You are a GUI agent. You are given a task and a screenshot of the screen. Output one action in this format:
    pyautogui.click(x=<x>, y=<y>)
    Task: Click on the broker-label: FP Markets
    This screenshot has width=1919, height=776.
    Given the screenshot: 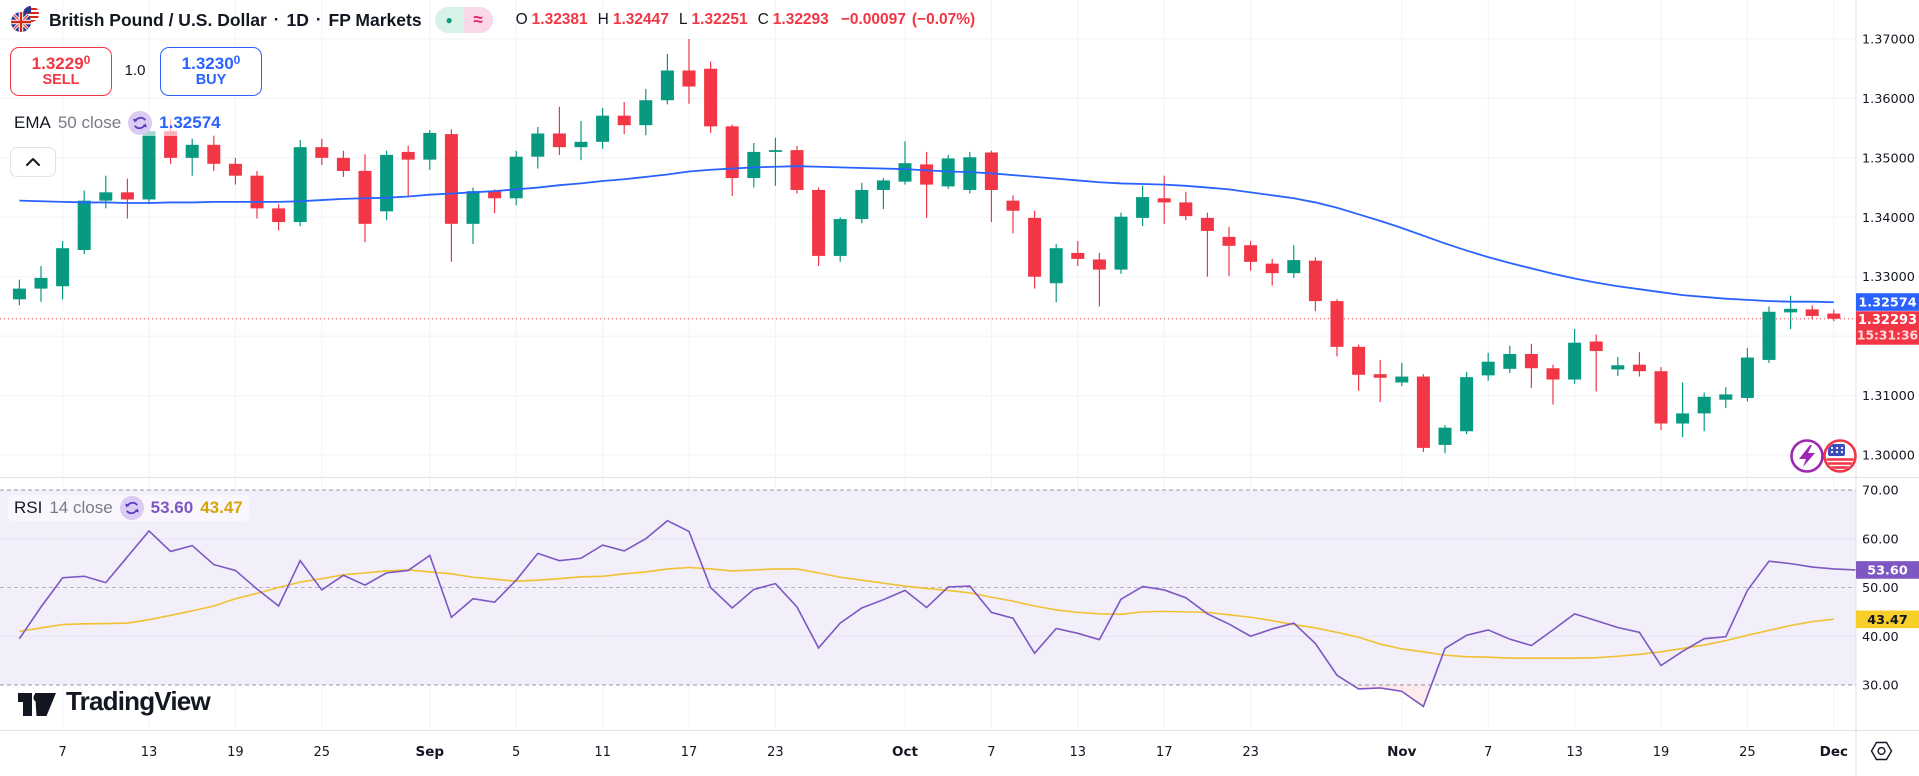 What is the action you would take?
    pyautogui.click(x=375, y=19)
    